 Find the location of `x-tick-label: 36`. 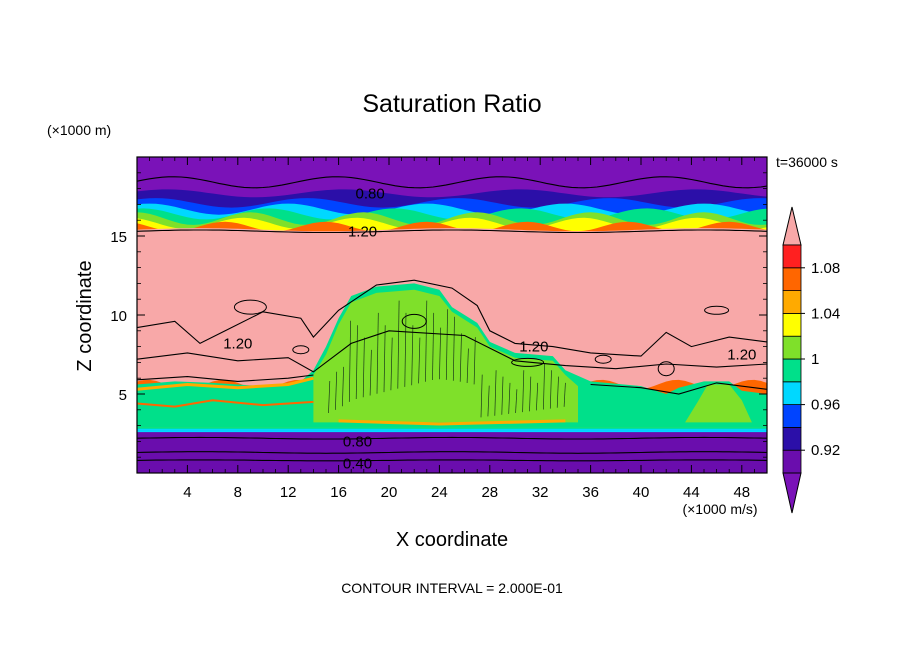

x-tick-label: 36 is located at coordinates (590, 492).